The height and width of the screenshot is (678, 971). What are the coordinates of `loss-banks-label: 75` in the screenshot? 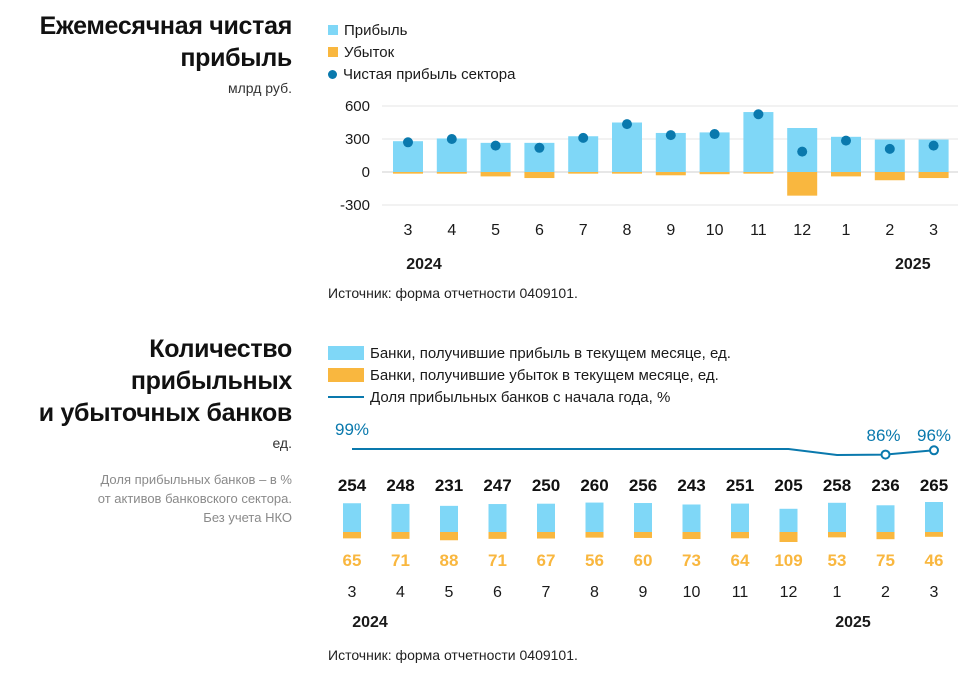 It's located at (885, 560).